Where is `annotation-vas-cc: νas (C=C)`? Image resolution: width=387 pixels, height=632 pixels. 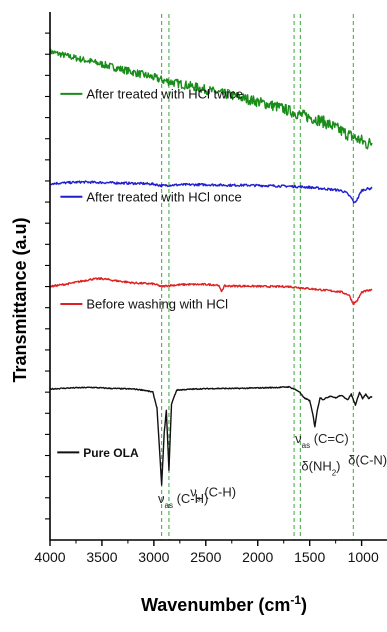
annotation-vas-cc: νas (C=C) is located at coordinates (322, 440).